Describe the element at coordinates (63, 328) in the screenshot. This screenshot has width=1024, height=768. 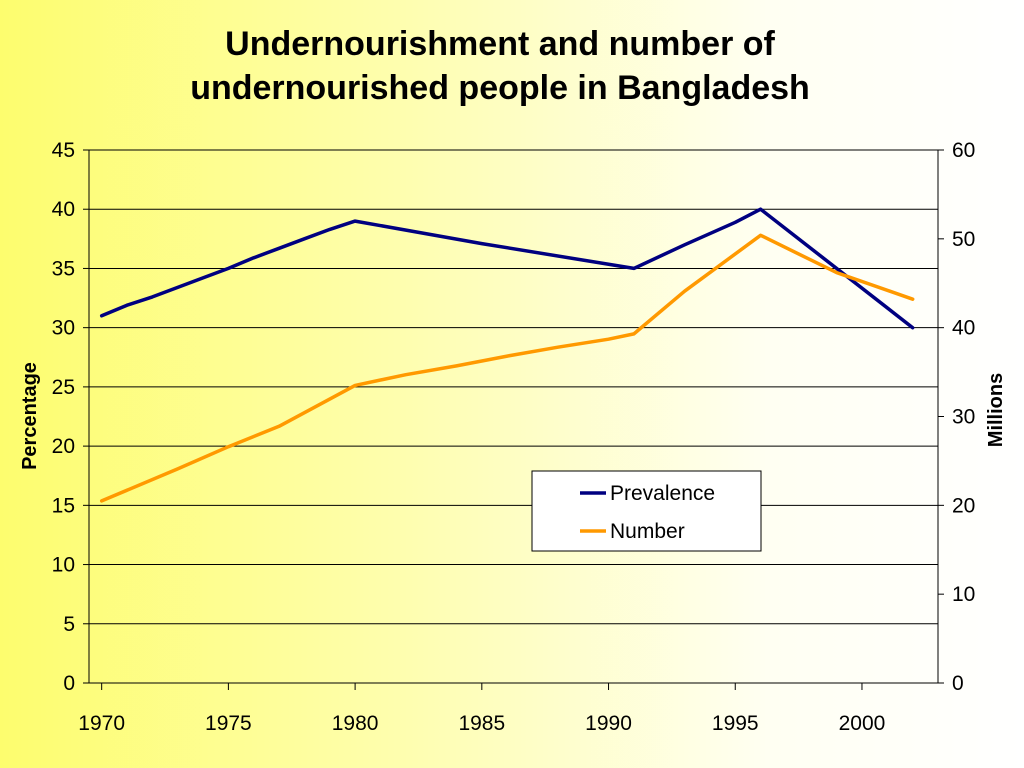
I see `y-left-tick-label: 30` at that location.